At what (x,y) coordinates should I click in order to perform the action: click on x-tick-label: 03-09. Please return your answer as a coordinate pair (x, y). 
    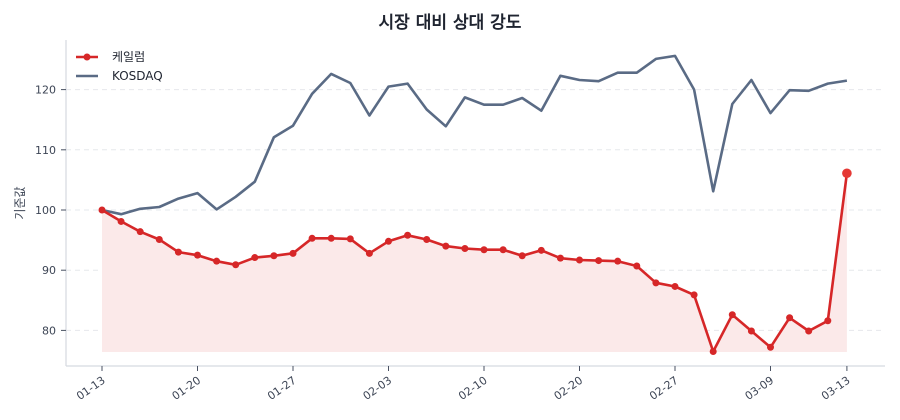
    Looking at the image, I should click on (760, 388).